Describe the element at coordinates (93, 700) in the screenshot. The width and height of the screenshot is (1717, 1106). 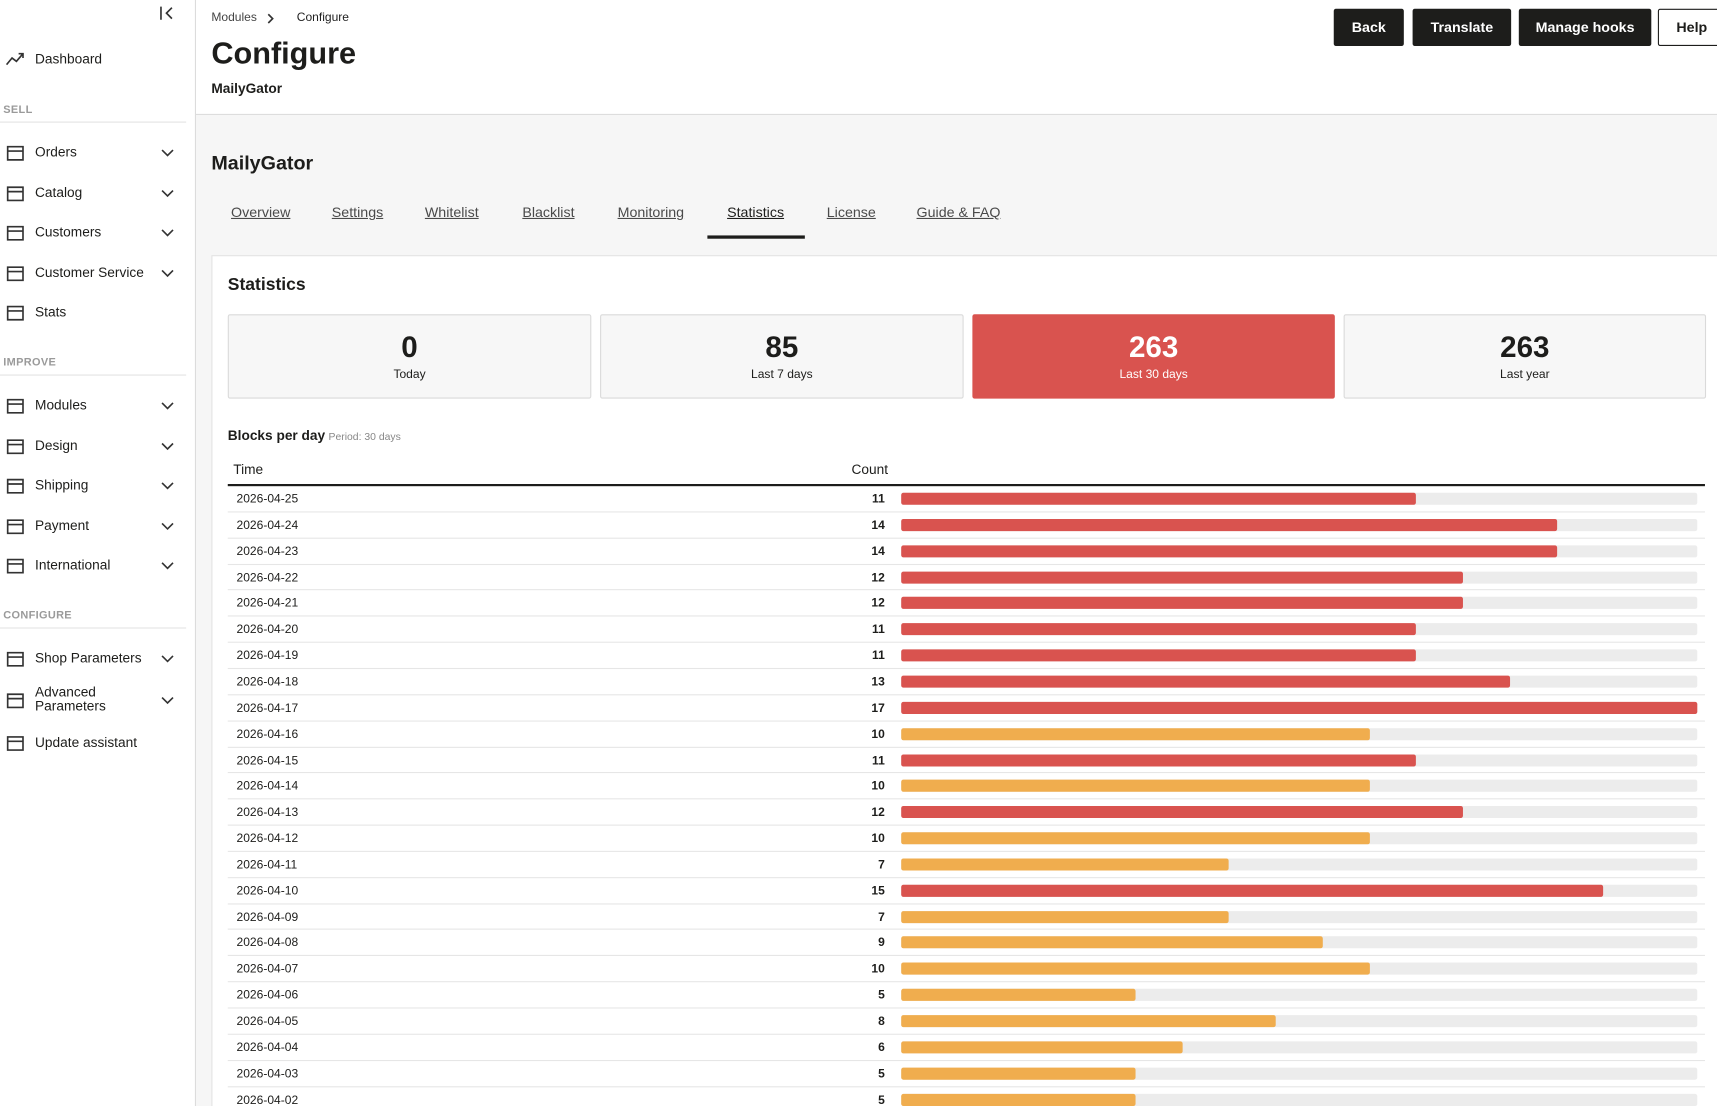
I see `menu-item: Advanced Parameters` at that location.